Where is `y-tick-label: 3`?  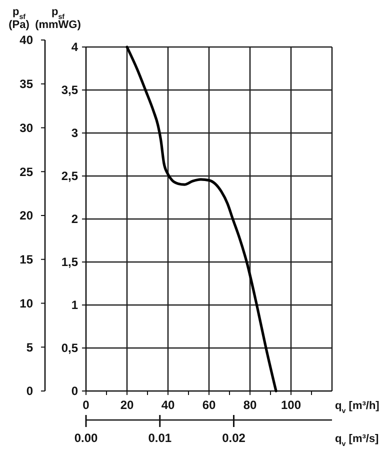 y-tick-label: 3 is located at coordinates (74, 133).